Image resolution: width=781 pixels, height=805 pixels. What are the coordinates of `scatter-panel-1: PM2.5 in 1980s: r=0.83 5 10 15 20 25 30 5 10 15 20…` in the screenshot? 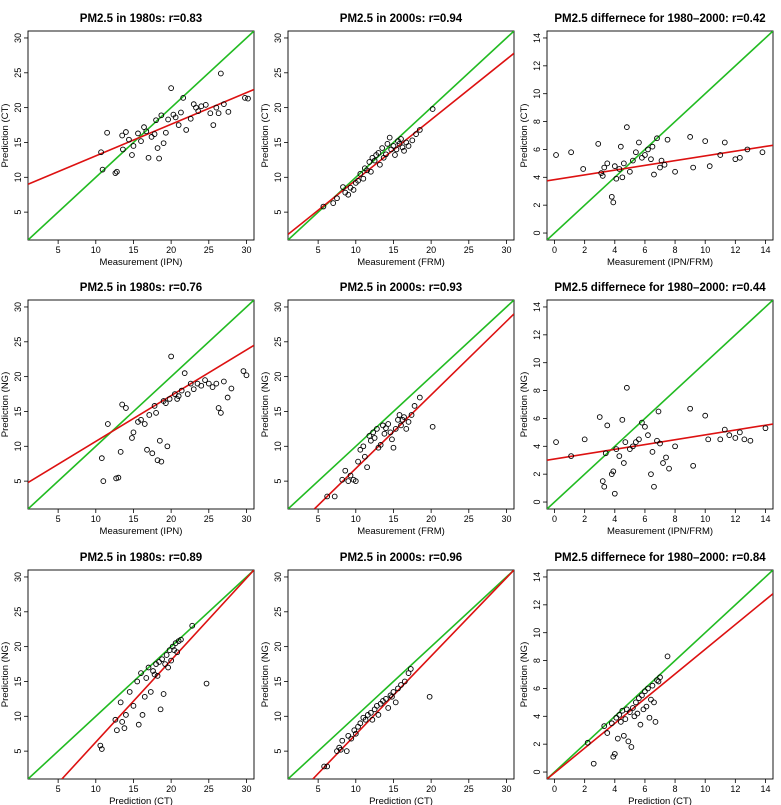 It's located at (127, 140).